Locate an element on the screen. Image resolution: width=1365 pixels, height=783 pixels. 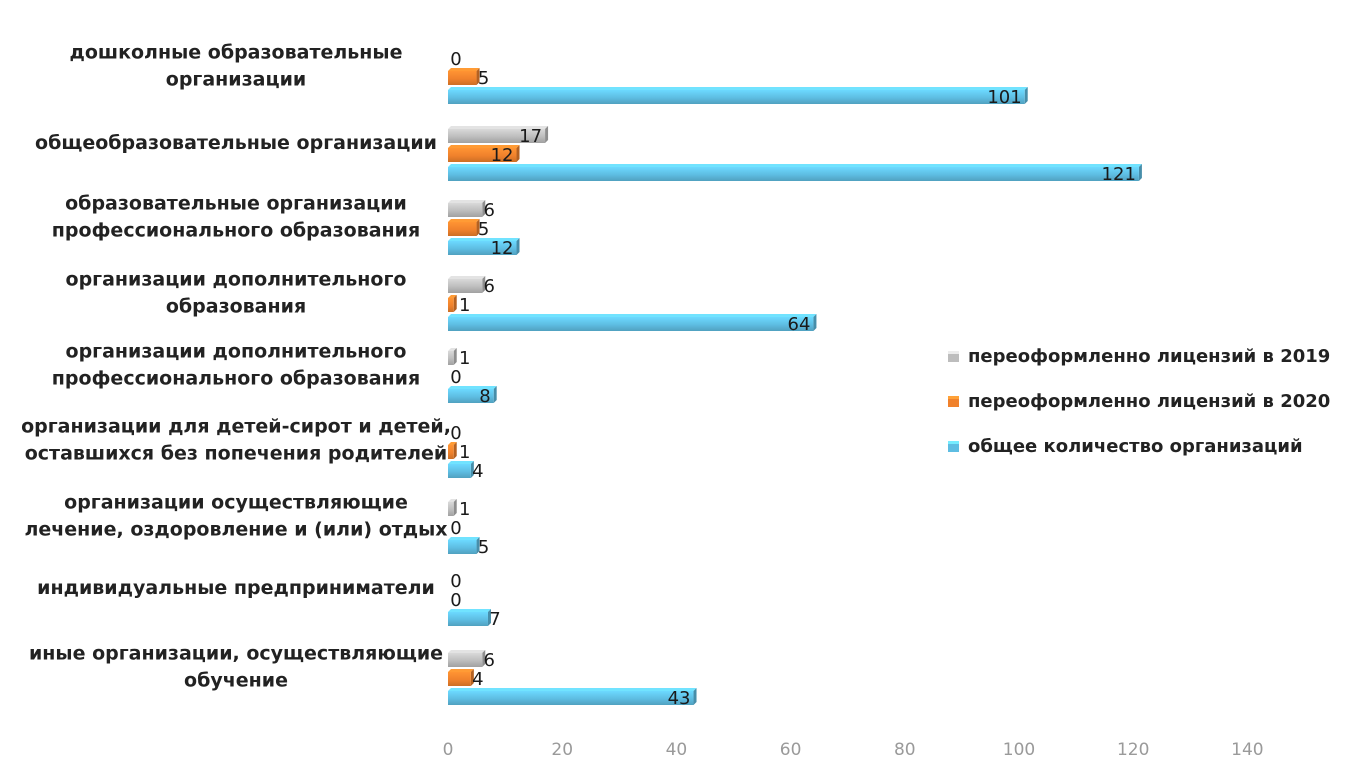
x-tick-label: 100 is located at coordinates (1019, 750).